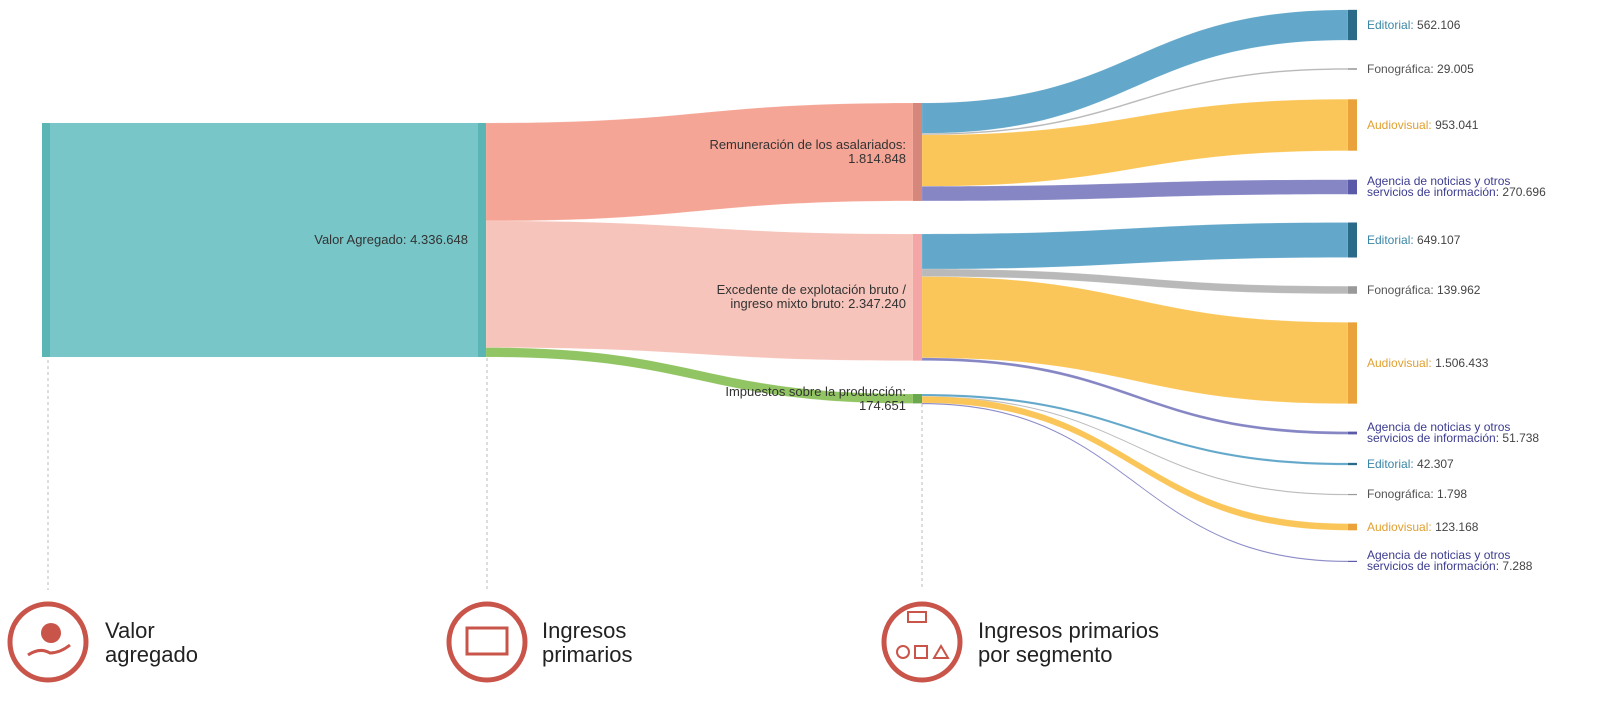 This screenshot has width=1616, height=703. I want to click on node-label: Fonográfica: 139.962, so click(1460, 289).